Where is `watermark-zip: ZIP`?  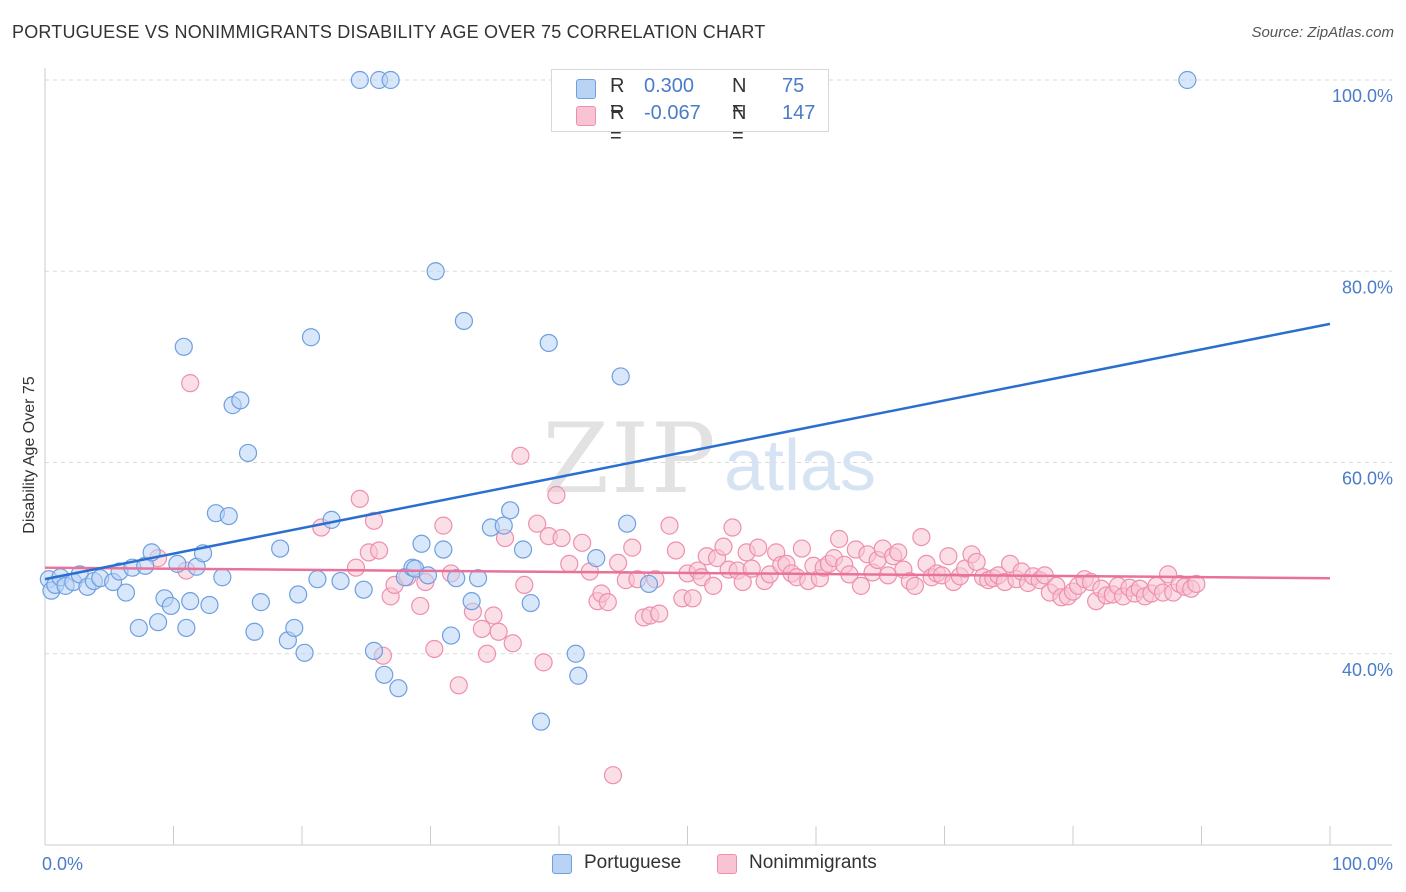 watermark-zip: ZIP is located at coordinates (629, 459).